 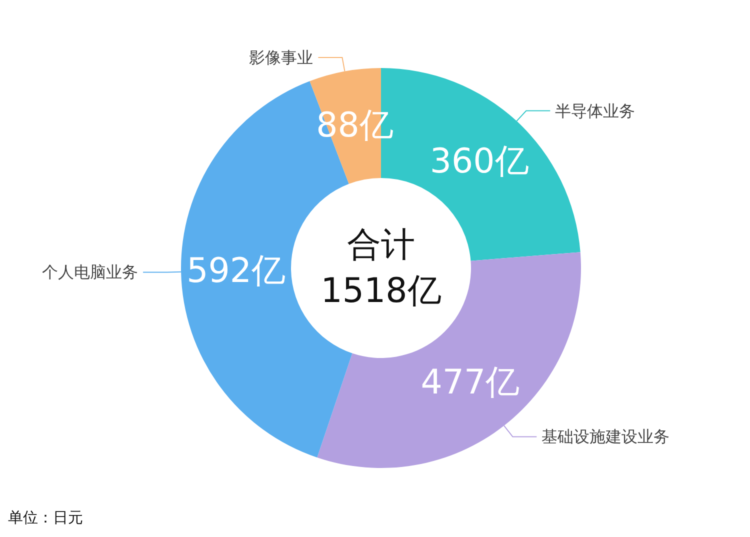 What do you see at coordinates (281, 58) in the screenshot?
I see `slice-label: 影像事业` at bounding box center [281, 58].